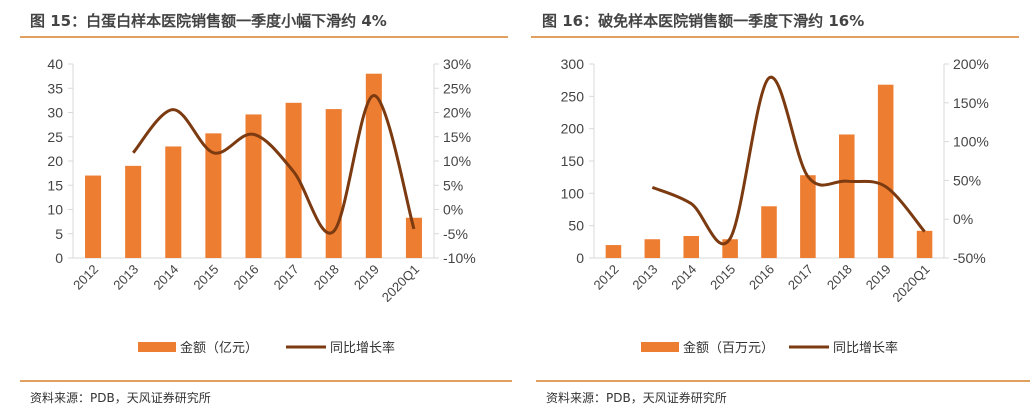  I want to click on left-tick-label: 50, so click(576, 226).